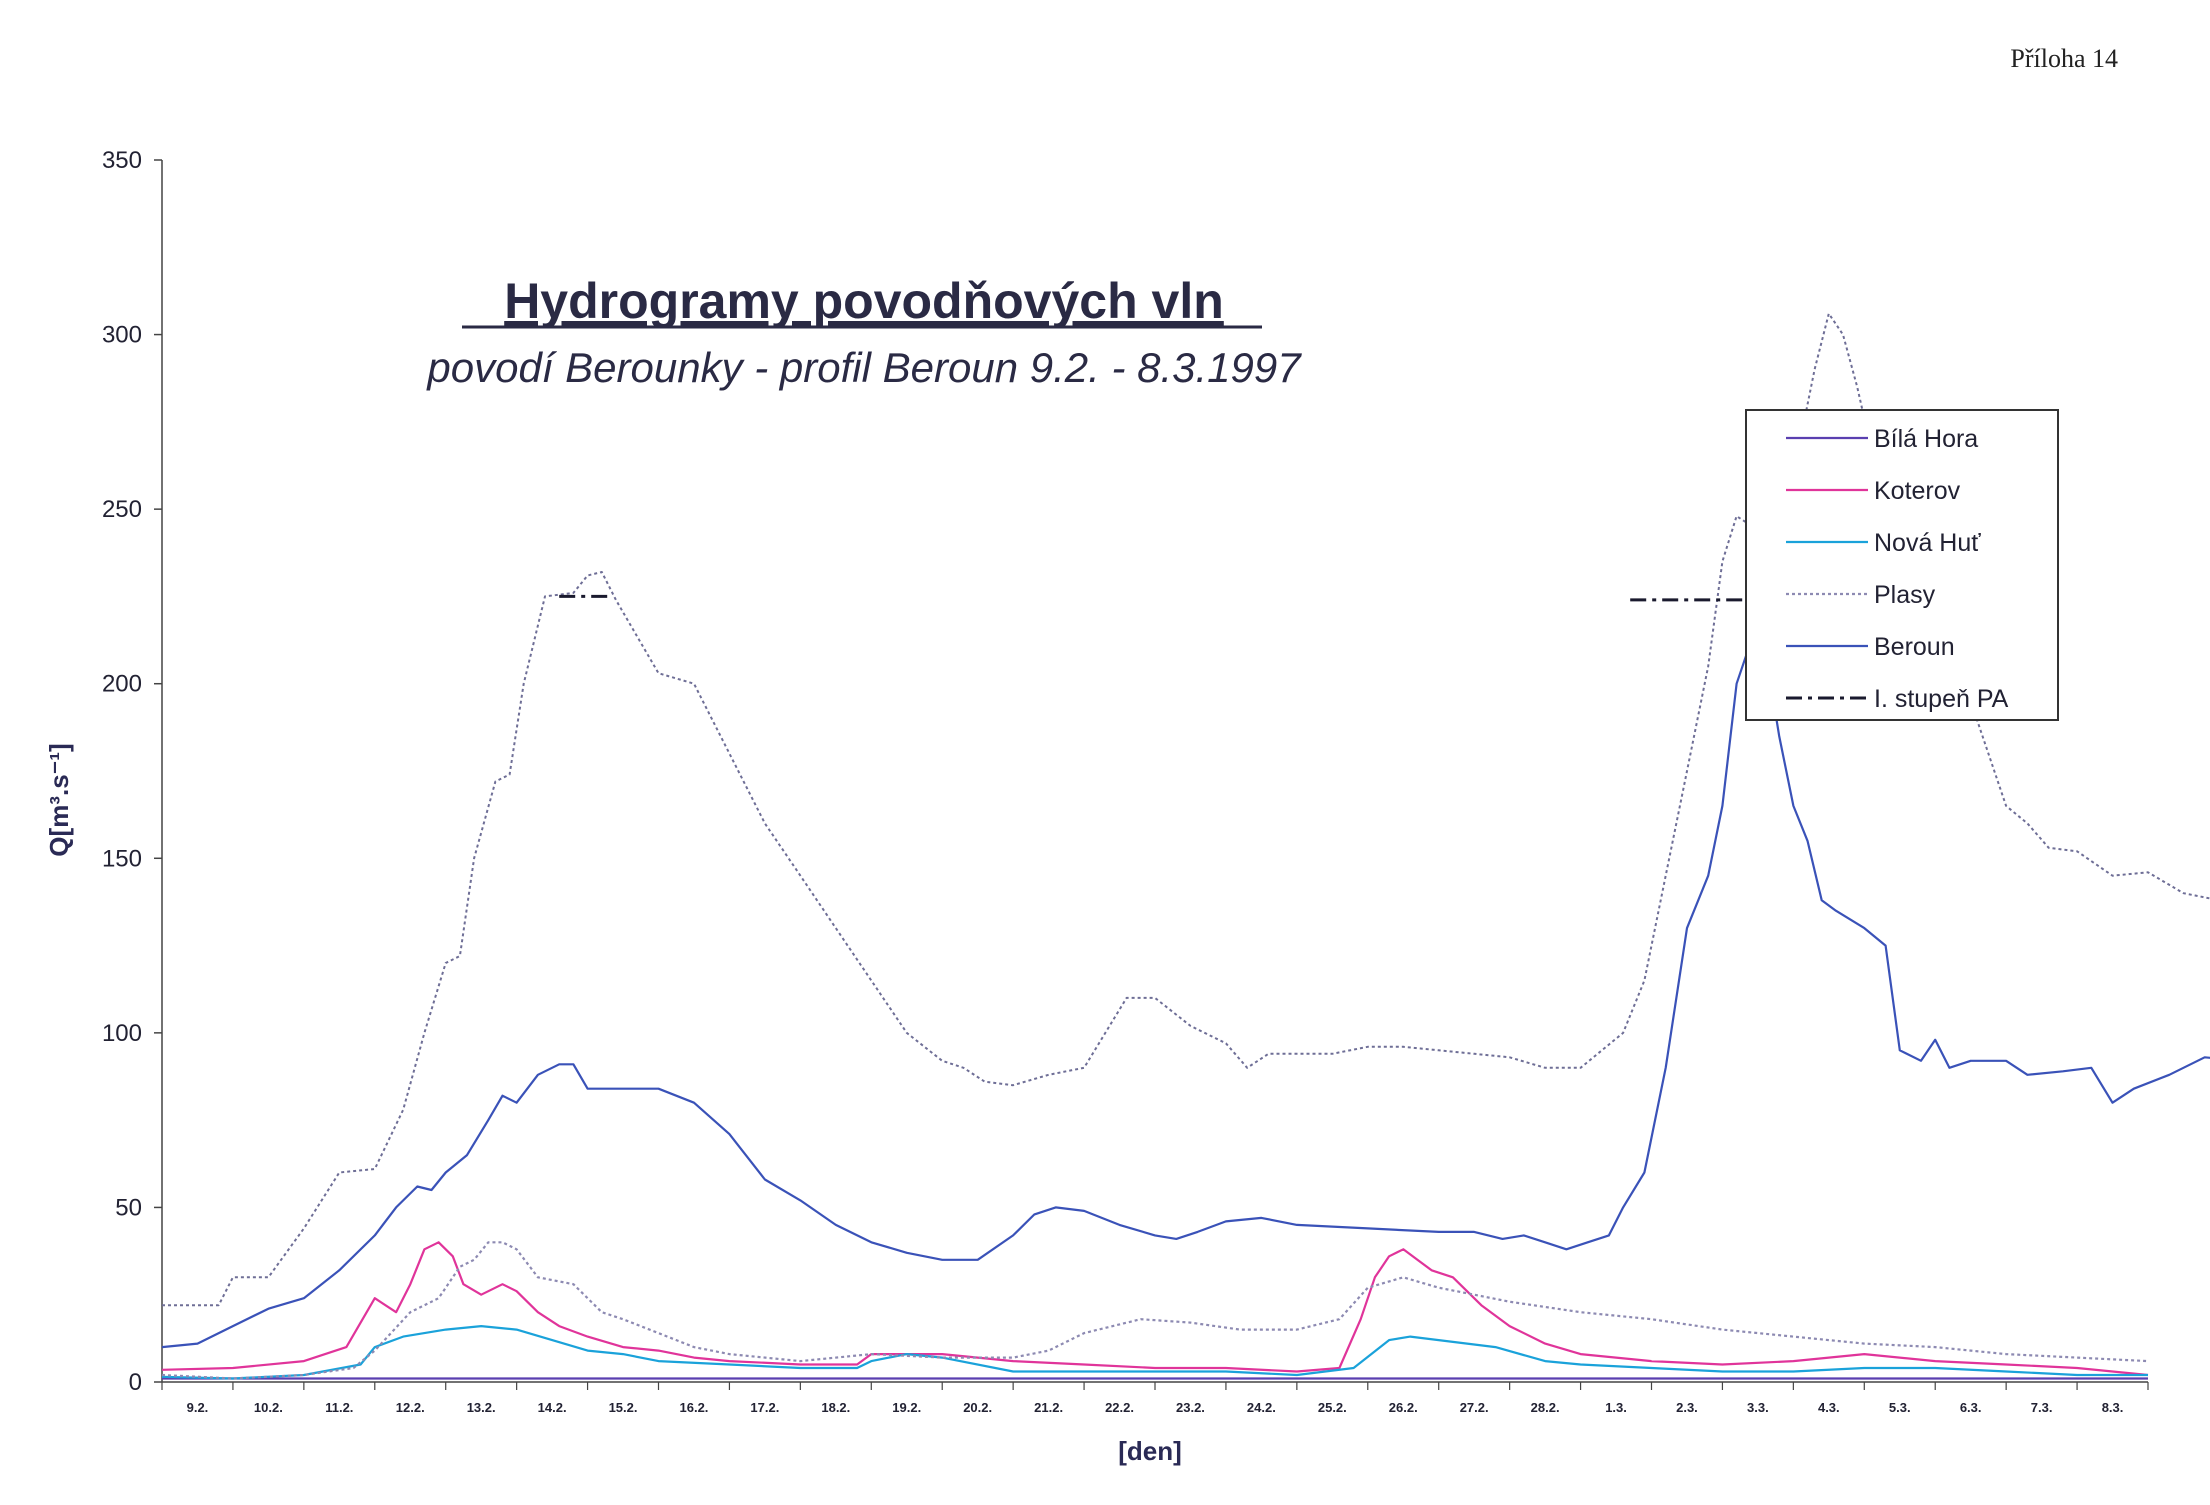 The image size is (2210, 1505). I want to click on x-tick-label: 4.3., so click(1829, 1407).